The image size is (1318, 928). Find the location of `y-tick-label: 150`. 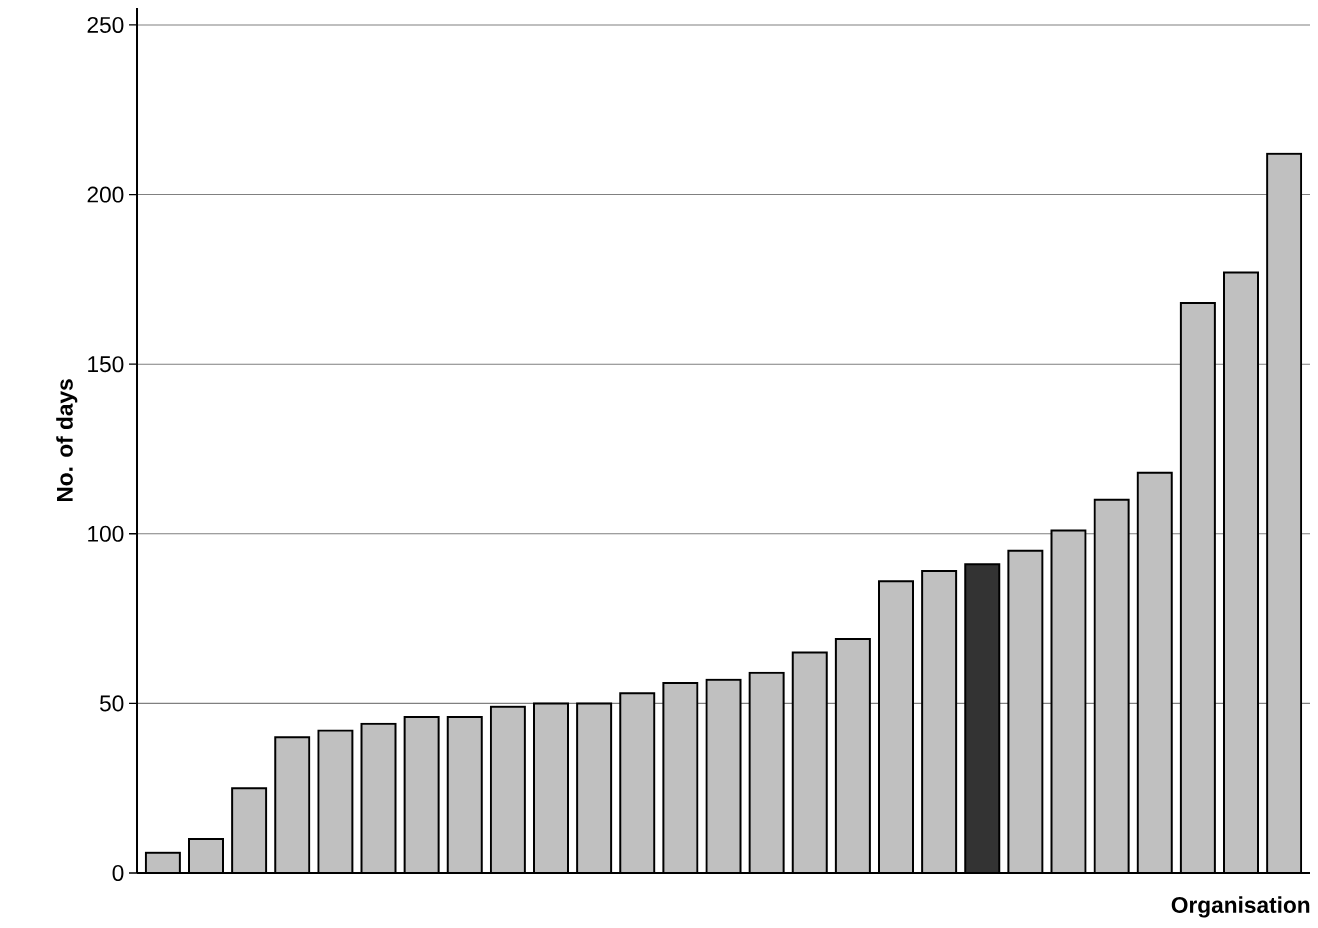

y-tick-label: 150 is located at coordinates (106, 364).